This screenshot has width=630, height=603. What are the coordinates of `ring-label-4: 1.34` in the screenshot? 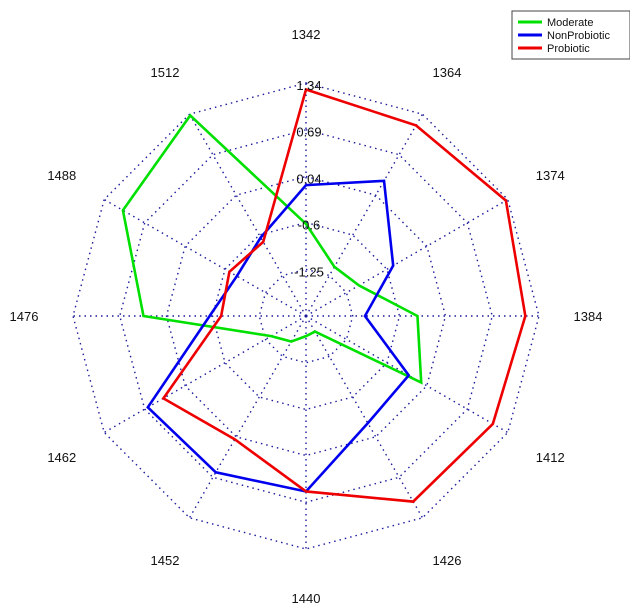 It's located at (308, 85).